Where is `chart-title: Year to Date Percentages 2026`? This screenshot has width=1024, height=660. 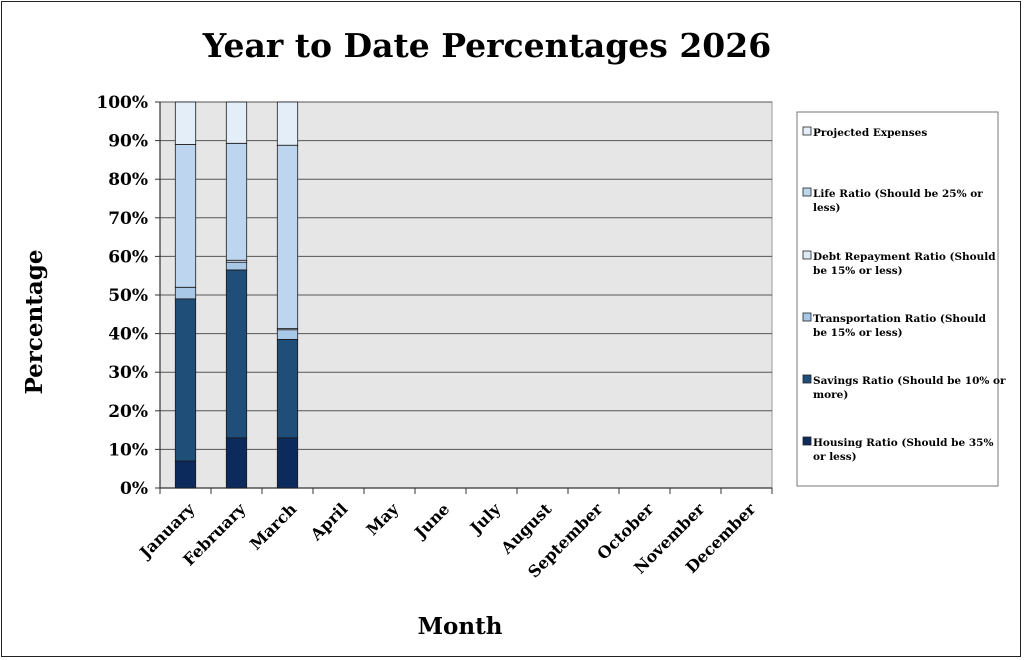
chart-title: Year to Date Percentages 2026 is located at coordinates (486, 45).